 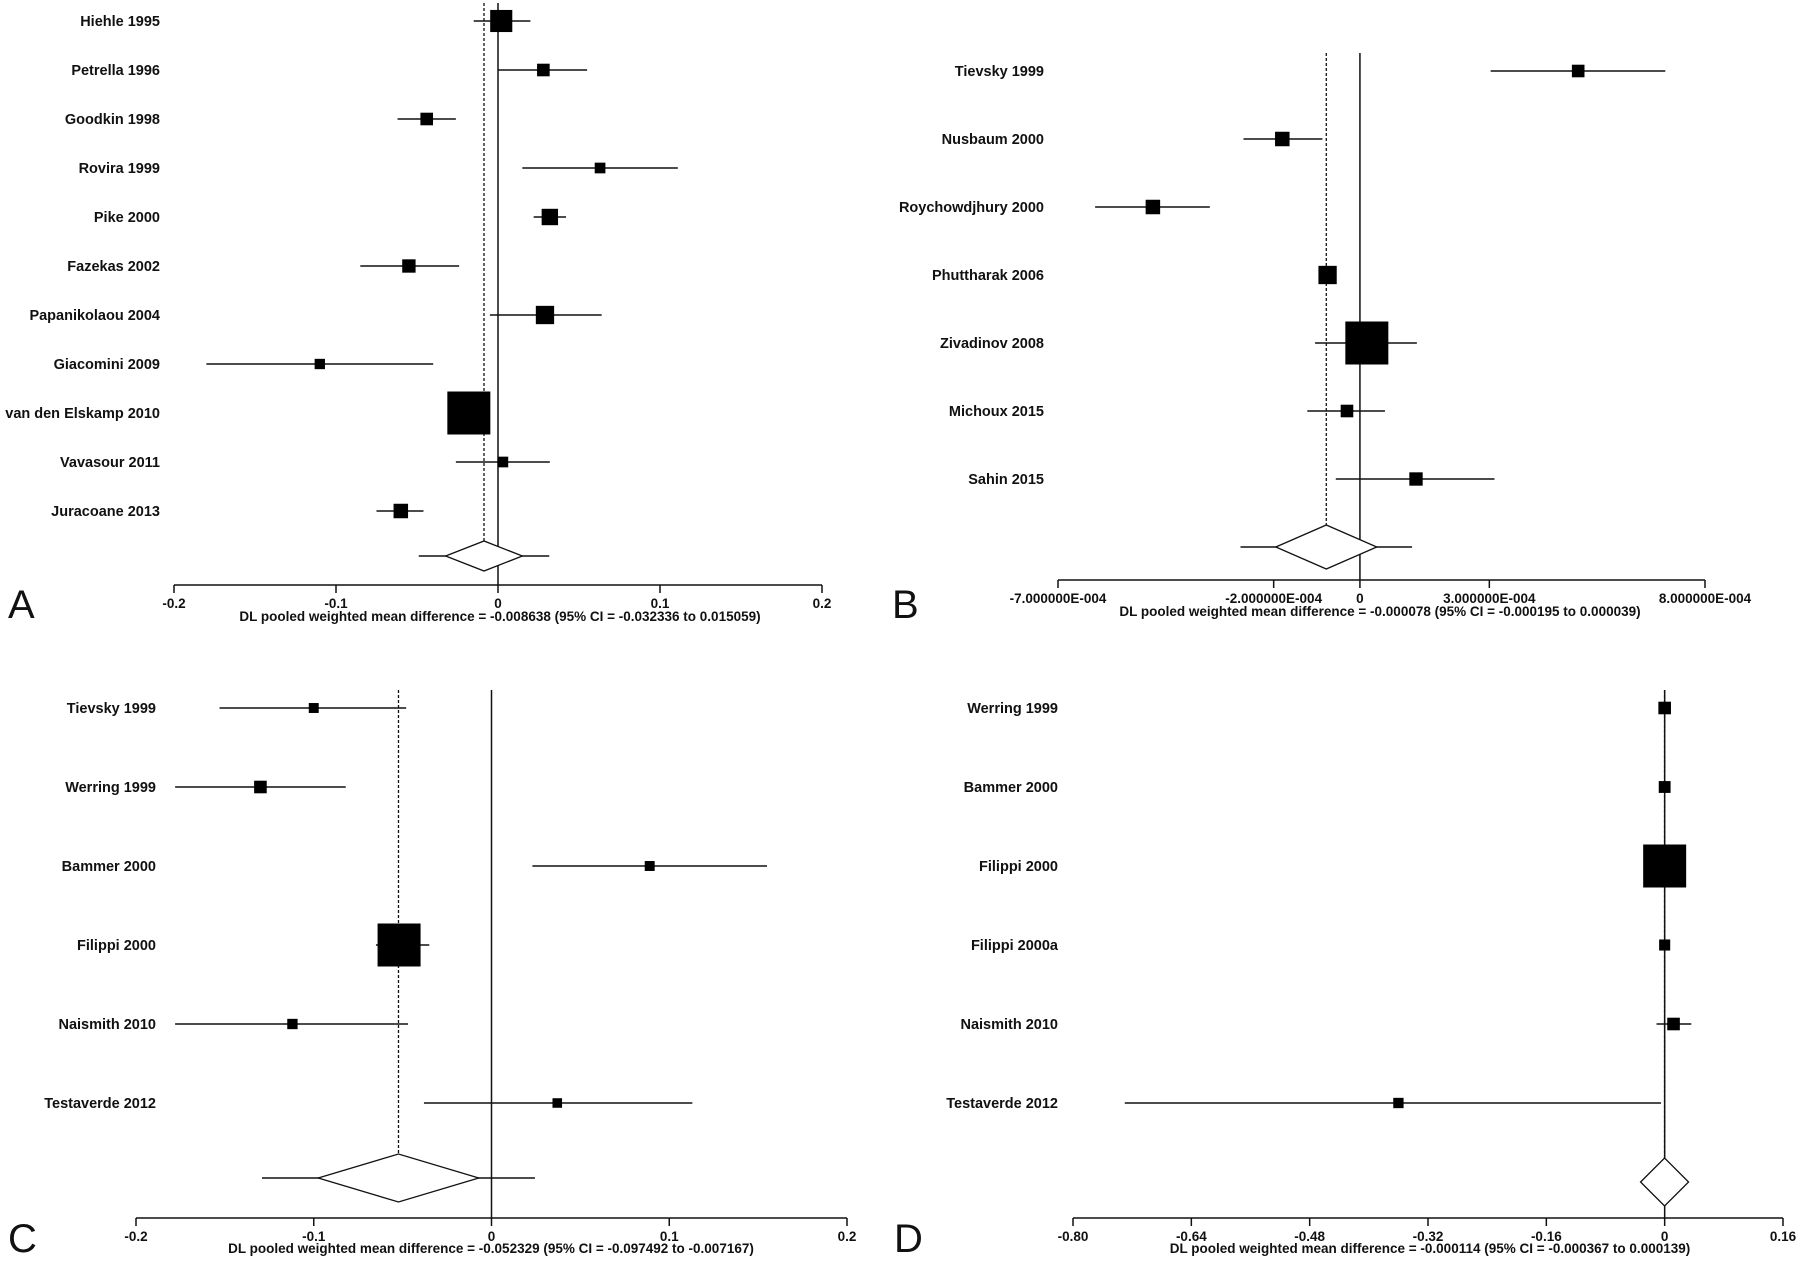 I want to click on study-label: Pike 2000, so click(x=127, y=218).